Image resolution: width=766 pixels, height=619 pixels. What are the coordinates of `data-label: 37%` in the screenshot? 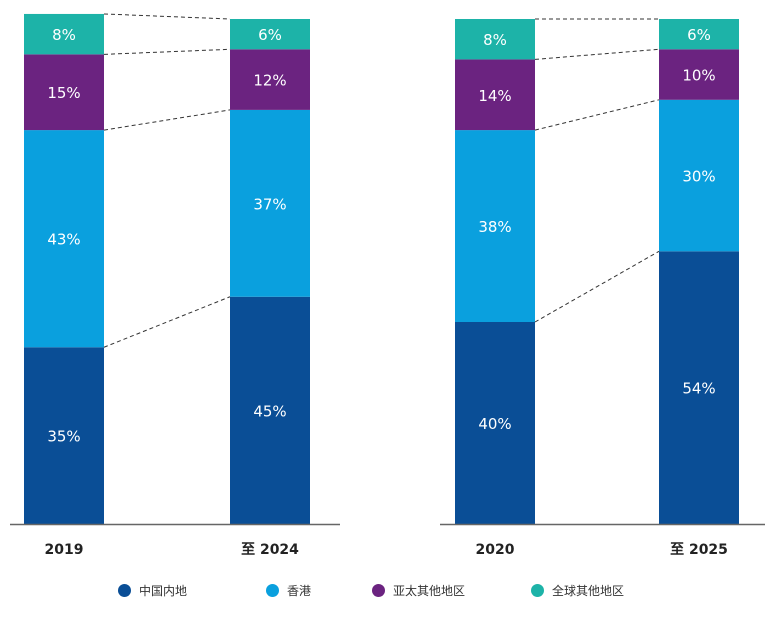 It's located at (269, 204).